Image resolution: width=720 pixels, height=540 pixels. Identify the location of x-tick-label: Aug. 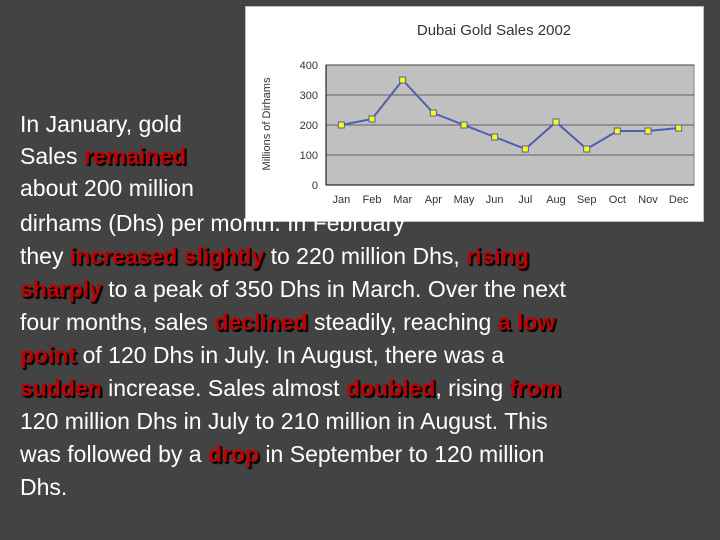
(556, 200).